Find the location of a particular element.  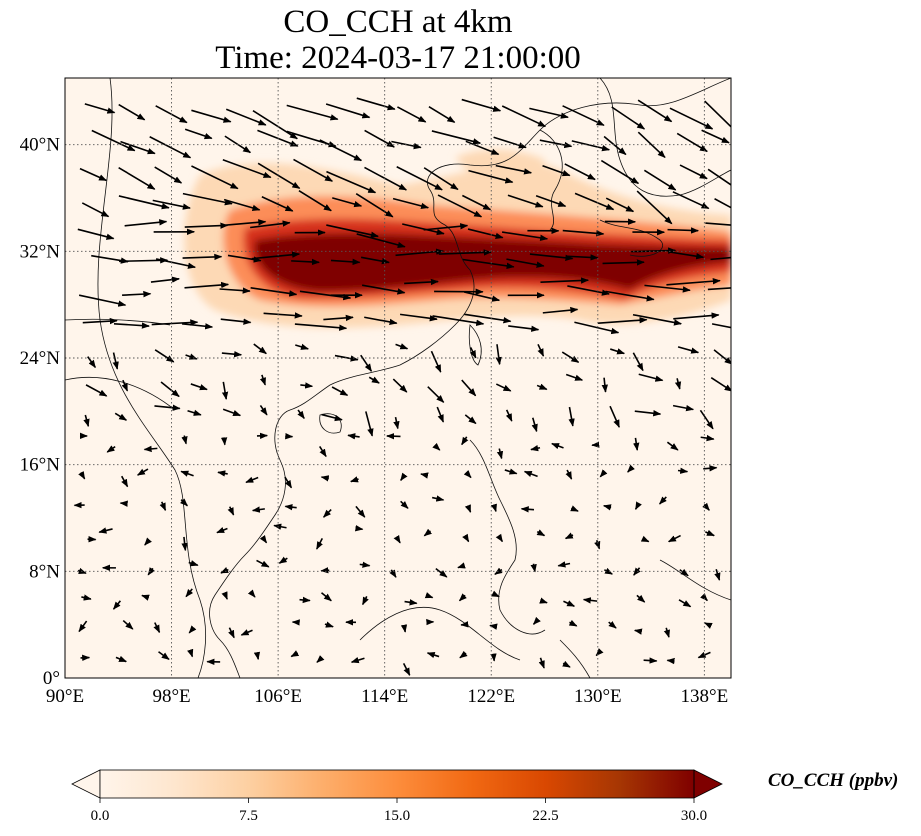

colorbar-gradient is located at coordinates (397, 784).